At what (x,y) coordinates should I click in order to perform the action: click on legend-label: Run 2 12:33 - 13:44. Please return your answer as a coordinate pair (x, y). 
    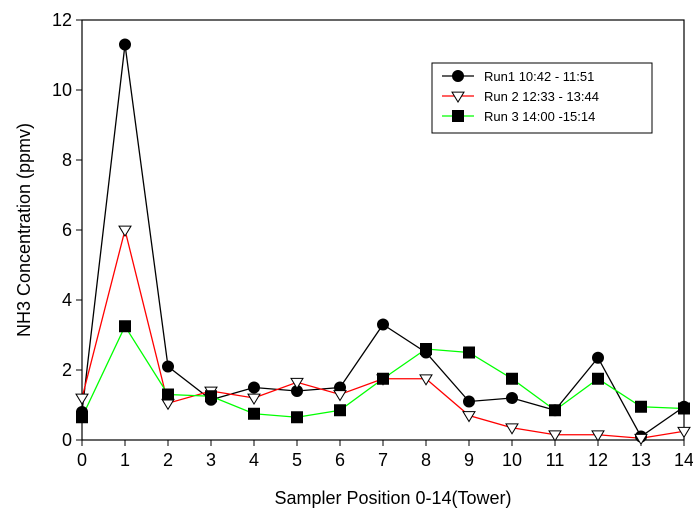
    Looking at the image, I should click on (541, 96).